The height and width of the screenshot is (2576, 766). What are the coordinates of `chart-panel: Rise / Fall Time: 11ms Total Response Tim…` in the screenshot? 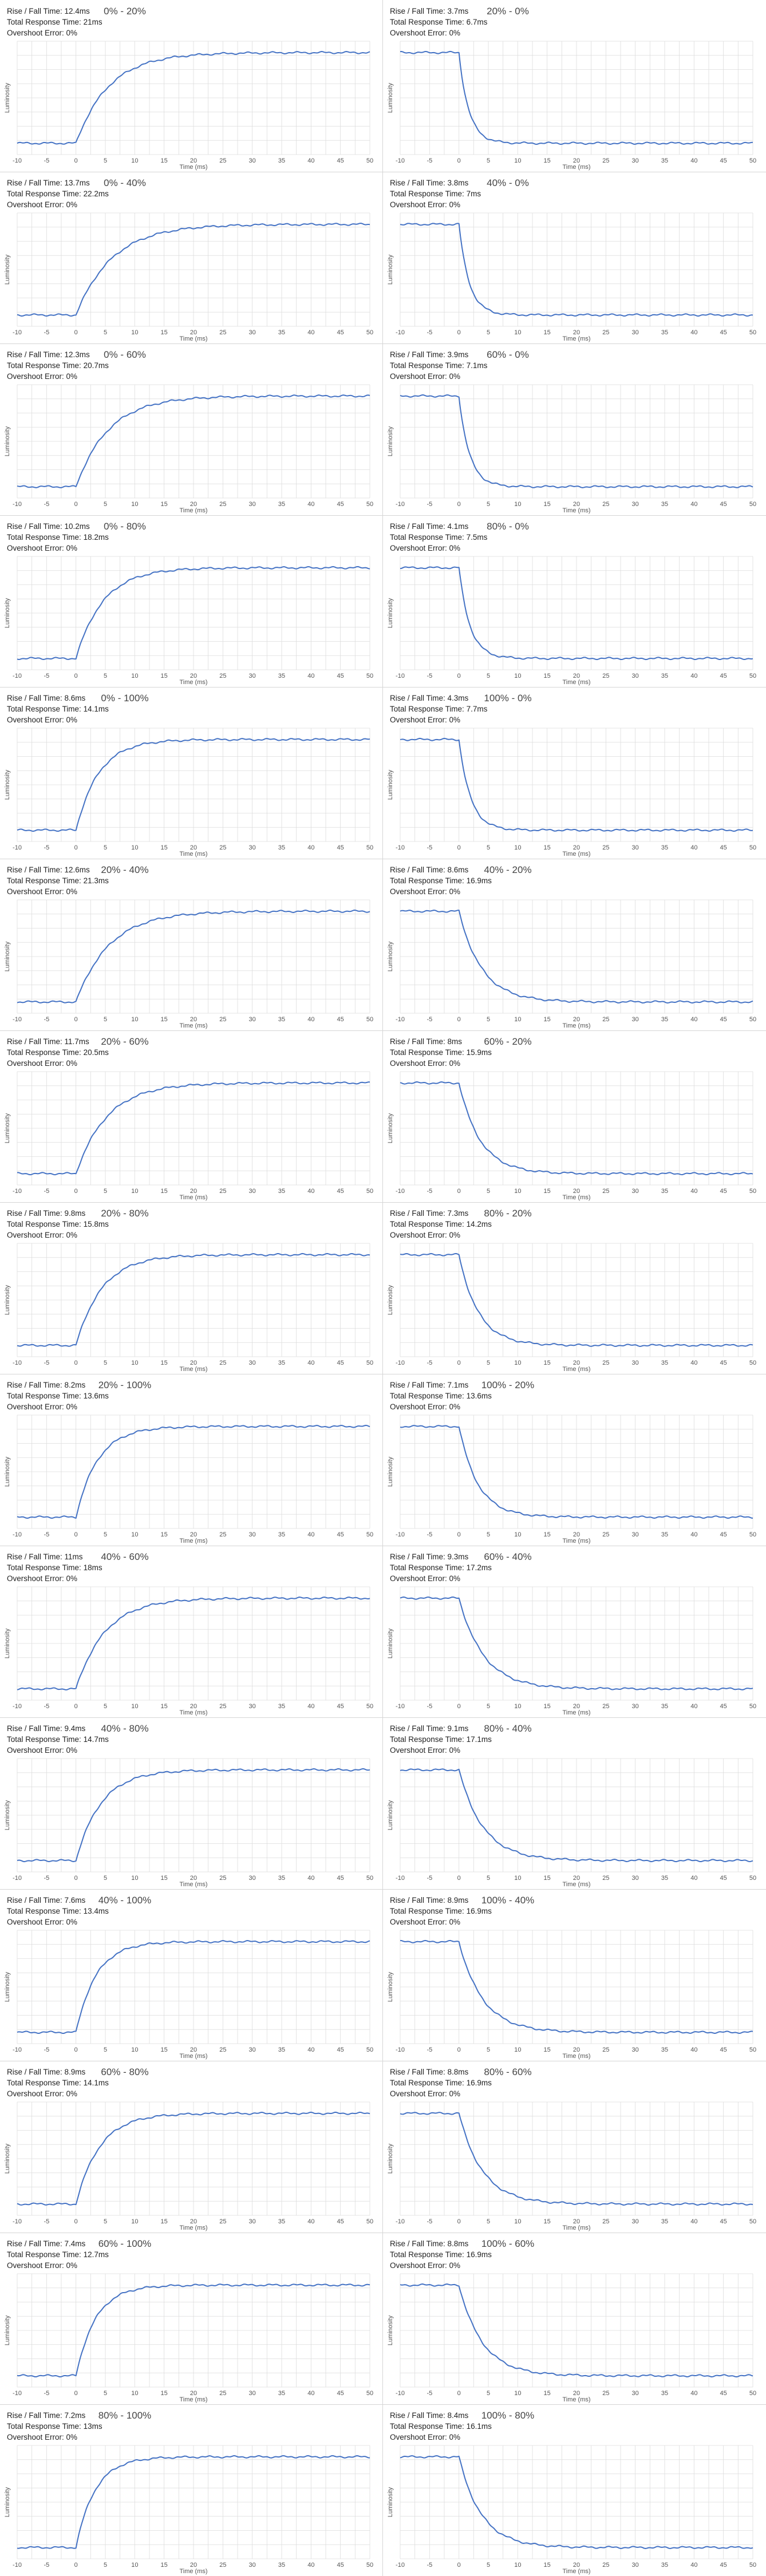 It's located at (191, 1631).